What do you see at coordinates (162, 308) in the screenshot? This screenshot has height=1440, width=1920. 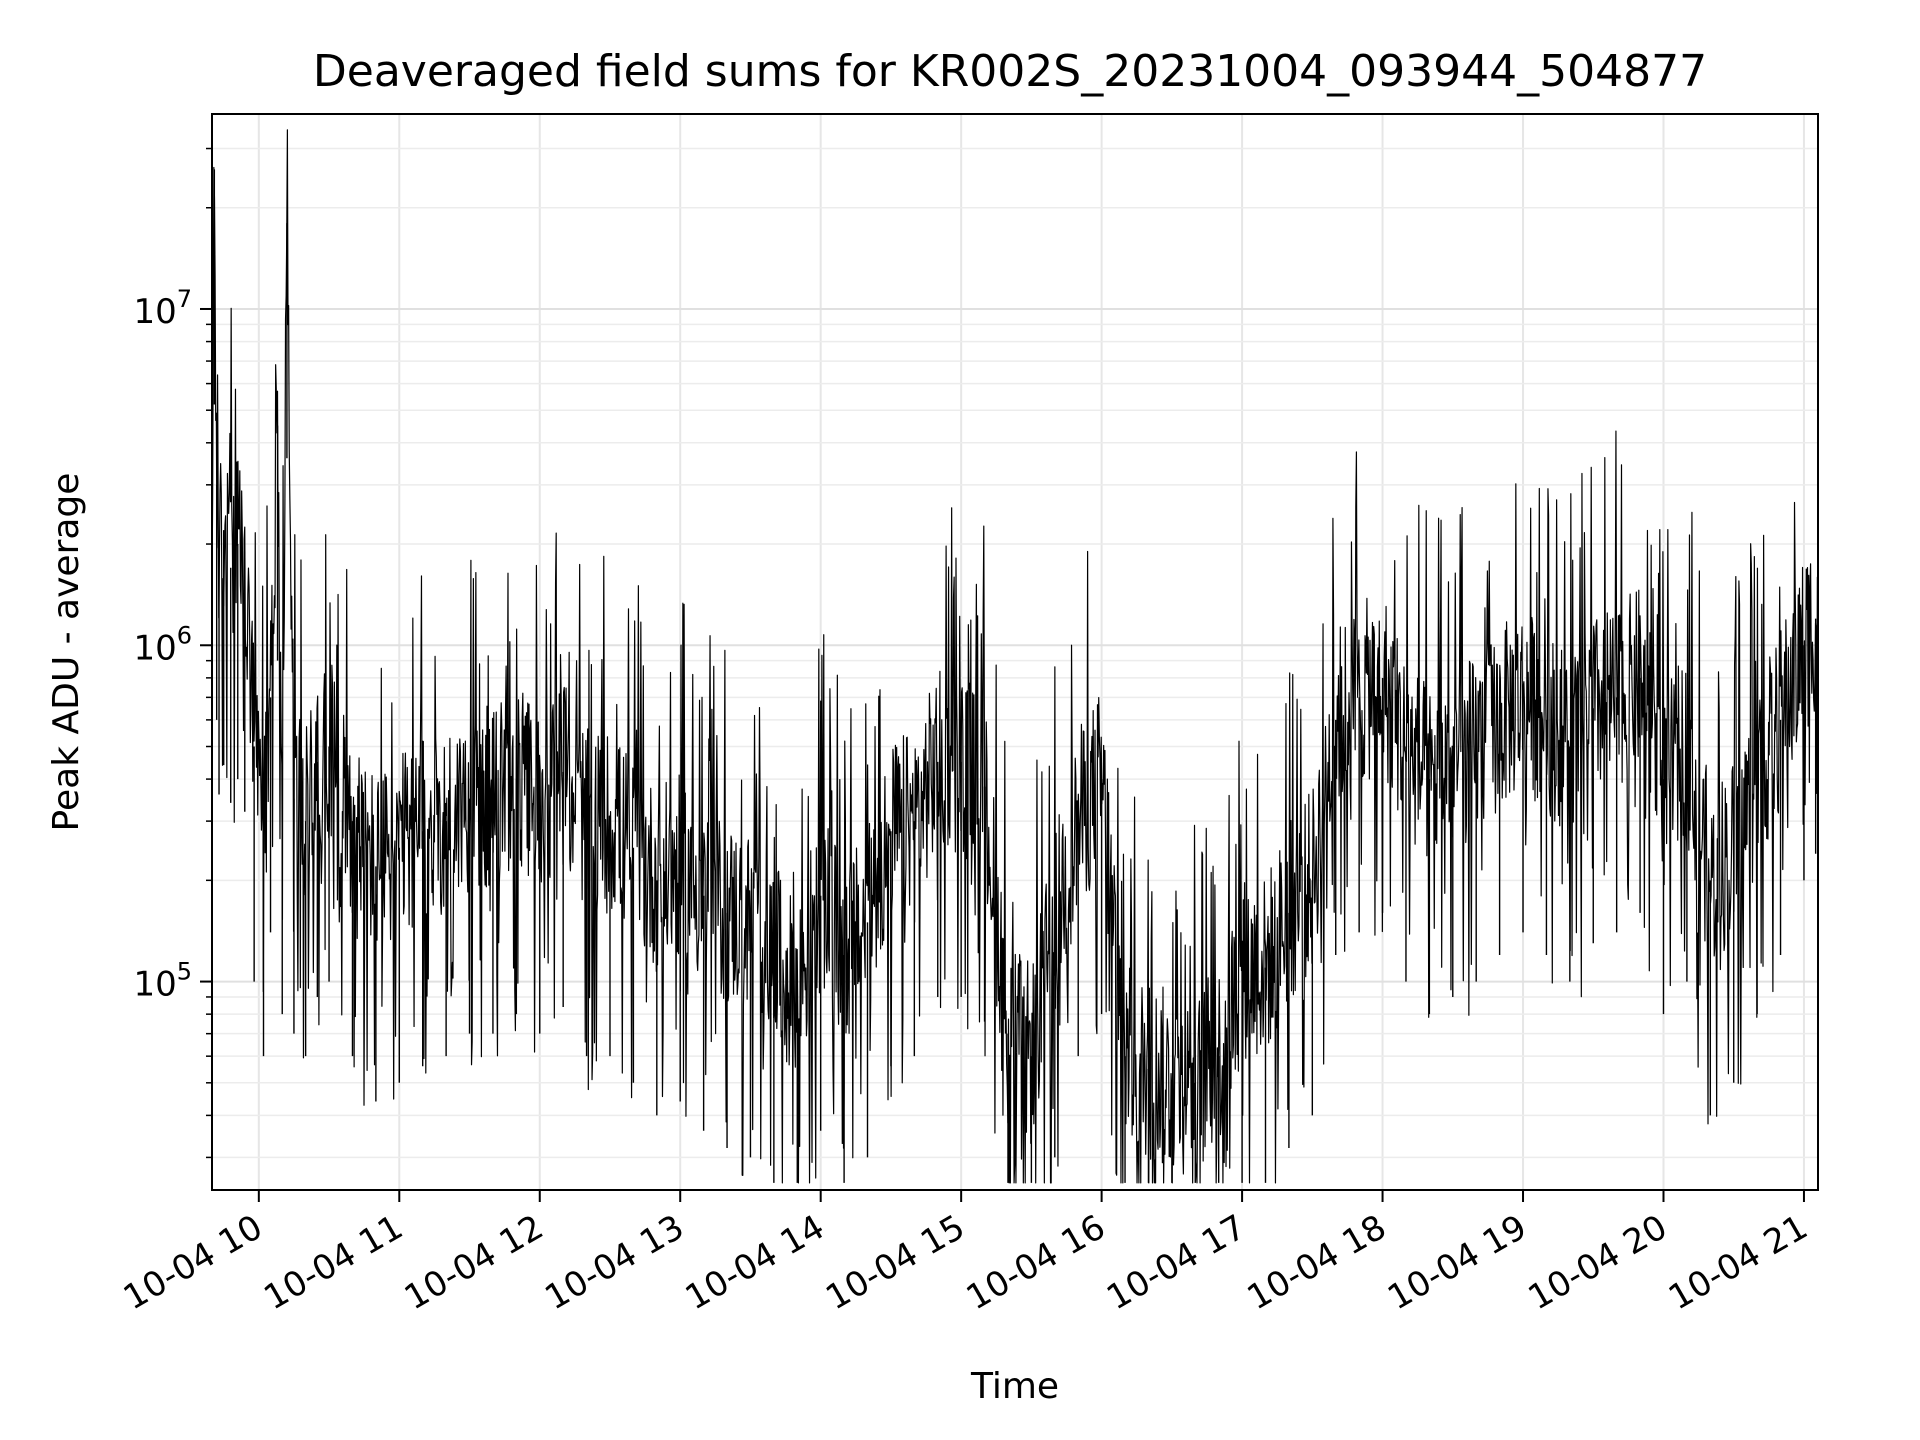 I see `y-tick-label: 10⁷` at bounding box center [162, 308].